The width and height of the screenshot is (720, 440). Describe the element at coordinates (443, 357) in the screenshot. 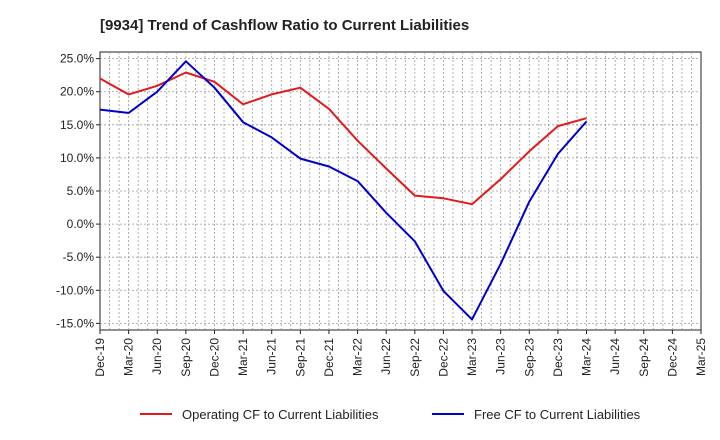

I see `x-tick-label: Dec-22` at that location.